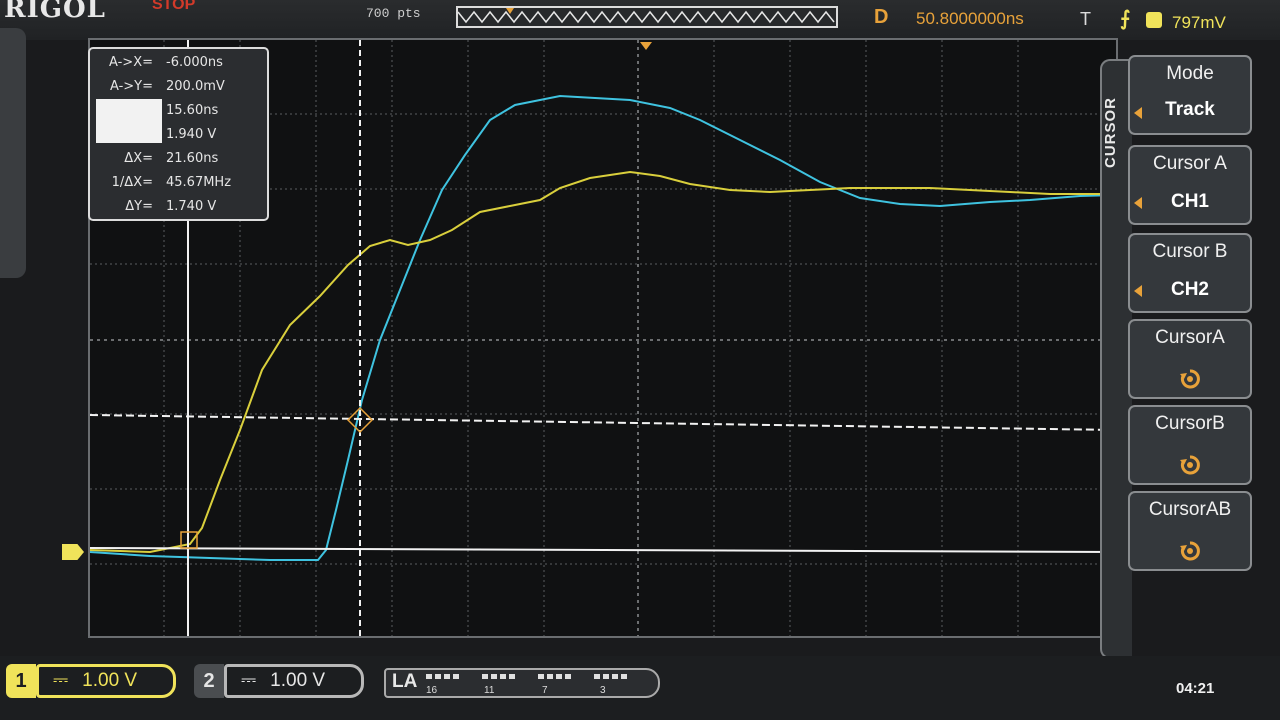 The width and height of the screenshot is (1280, 720). I want to click on menu-cursor-b-value: CH2, so click(1189, 289).